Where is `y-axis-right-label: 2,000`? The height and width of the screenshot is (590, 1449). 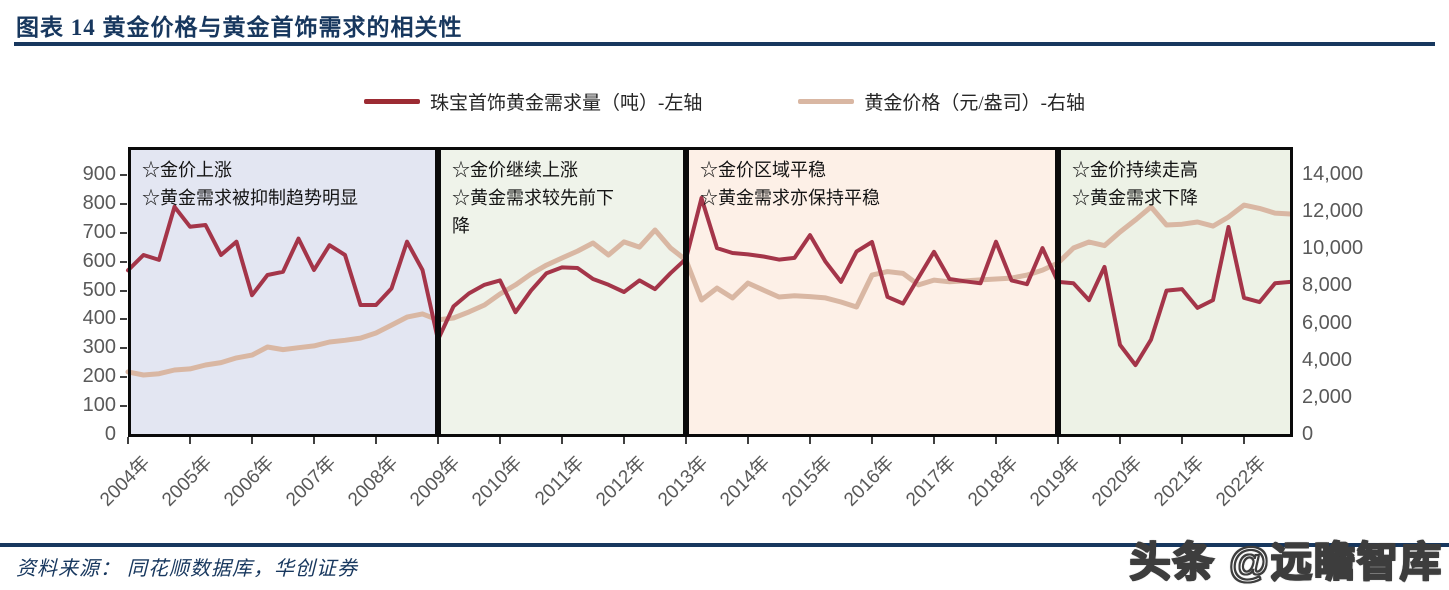
y-axis-right-label: 2,000 is located at coordinates (1327, 396).